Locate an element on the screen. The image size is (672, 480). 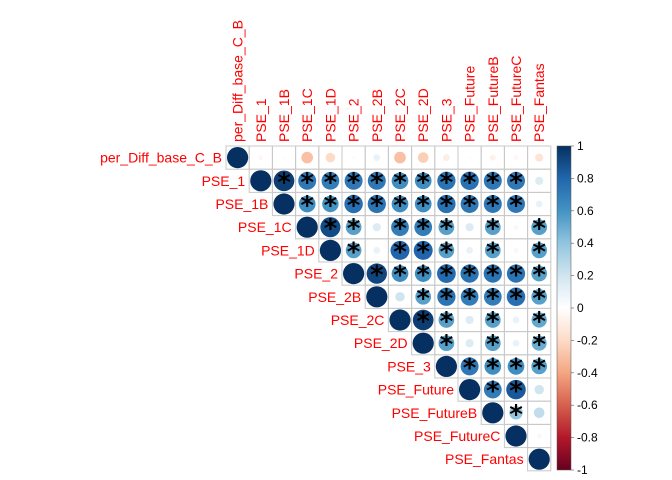
significance-star-2-5: * is located at coordinates (354, 206).